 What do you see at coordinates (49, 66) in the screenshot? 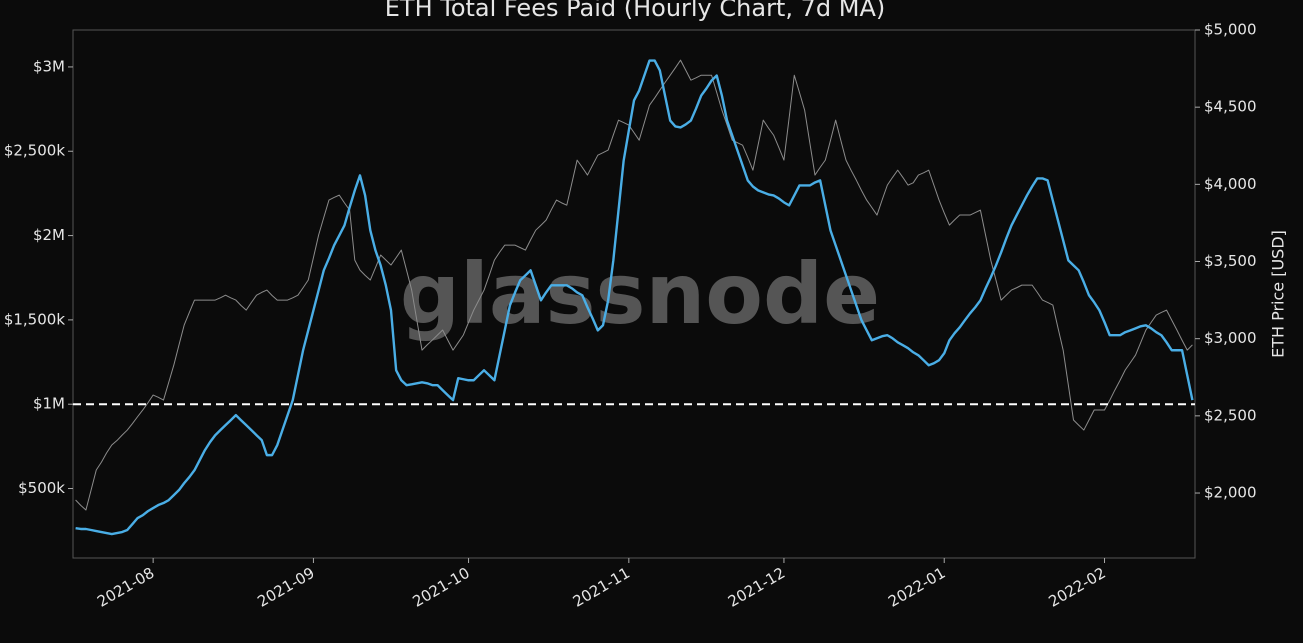
I see `y-tick-label: $3M` at bounding box center [49, 66].